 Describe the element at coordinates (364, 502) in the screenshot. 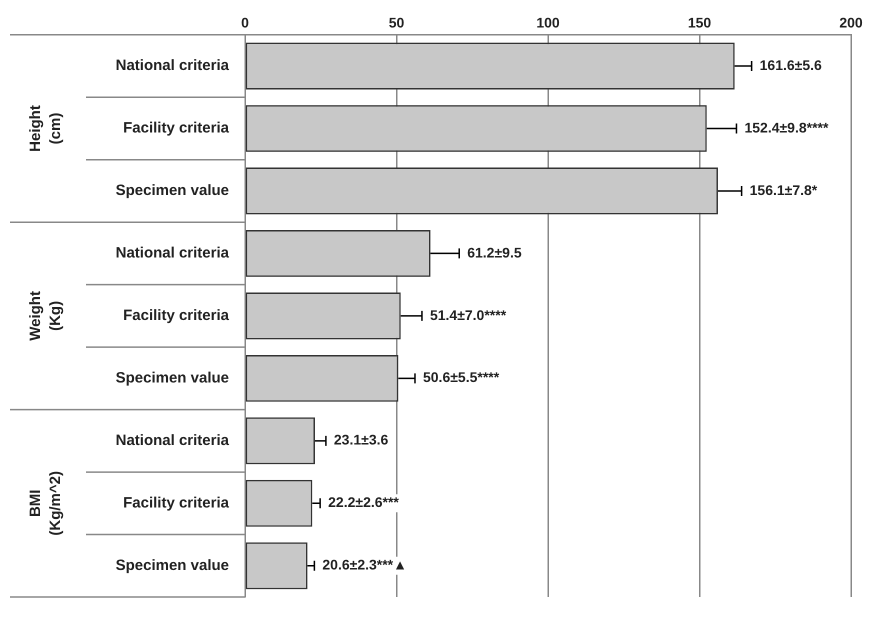

I see `data-label: 22.2±2.6***` at that location.